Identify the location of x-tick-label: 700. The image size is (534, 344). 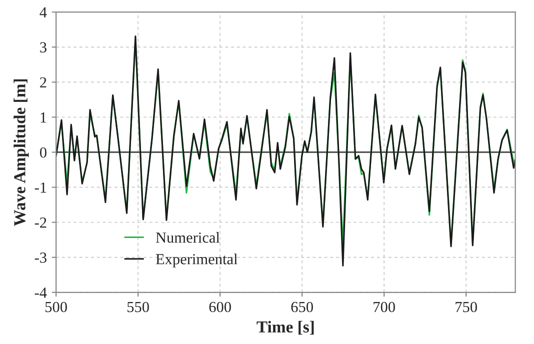
(384, 307).